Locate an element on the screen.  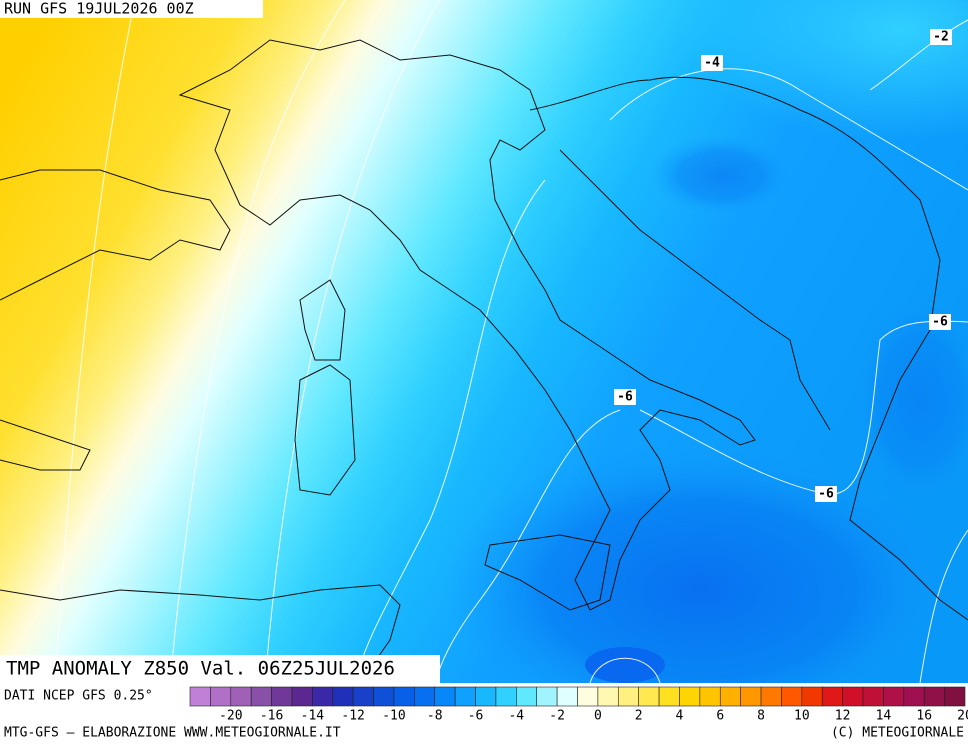
colorbar-label: -10 is located at coordinates (393, 716).